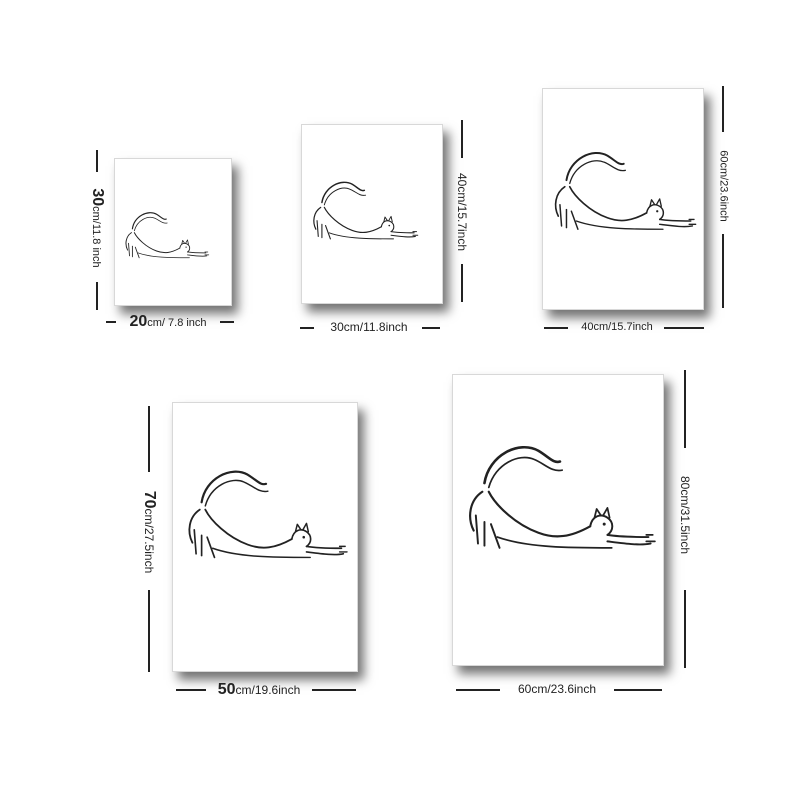 Image resolution: width=800 pixels, height=800 pixels. I want to click on canvas-30x40, so click(372, 214).